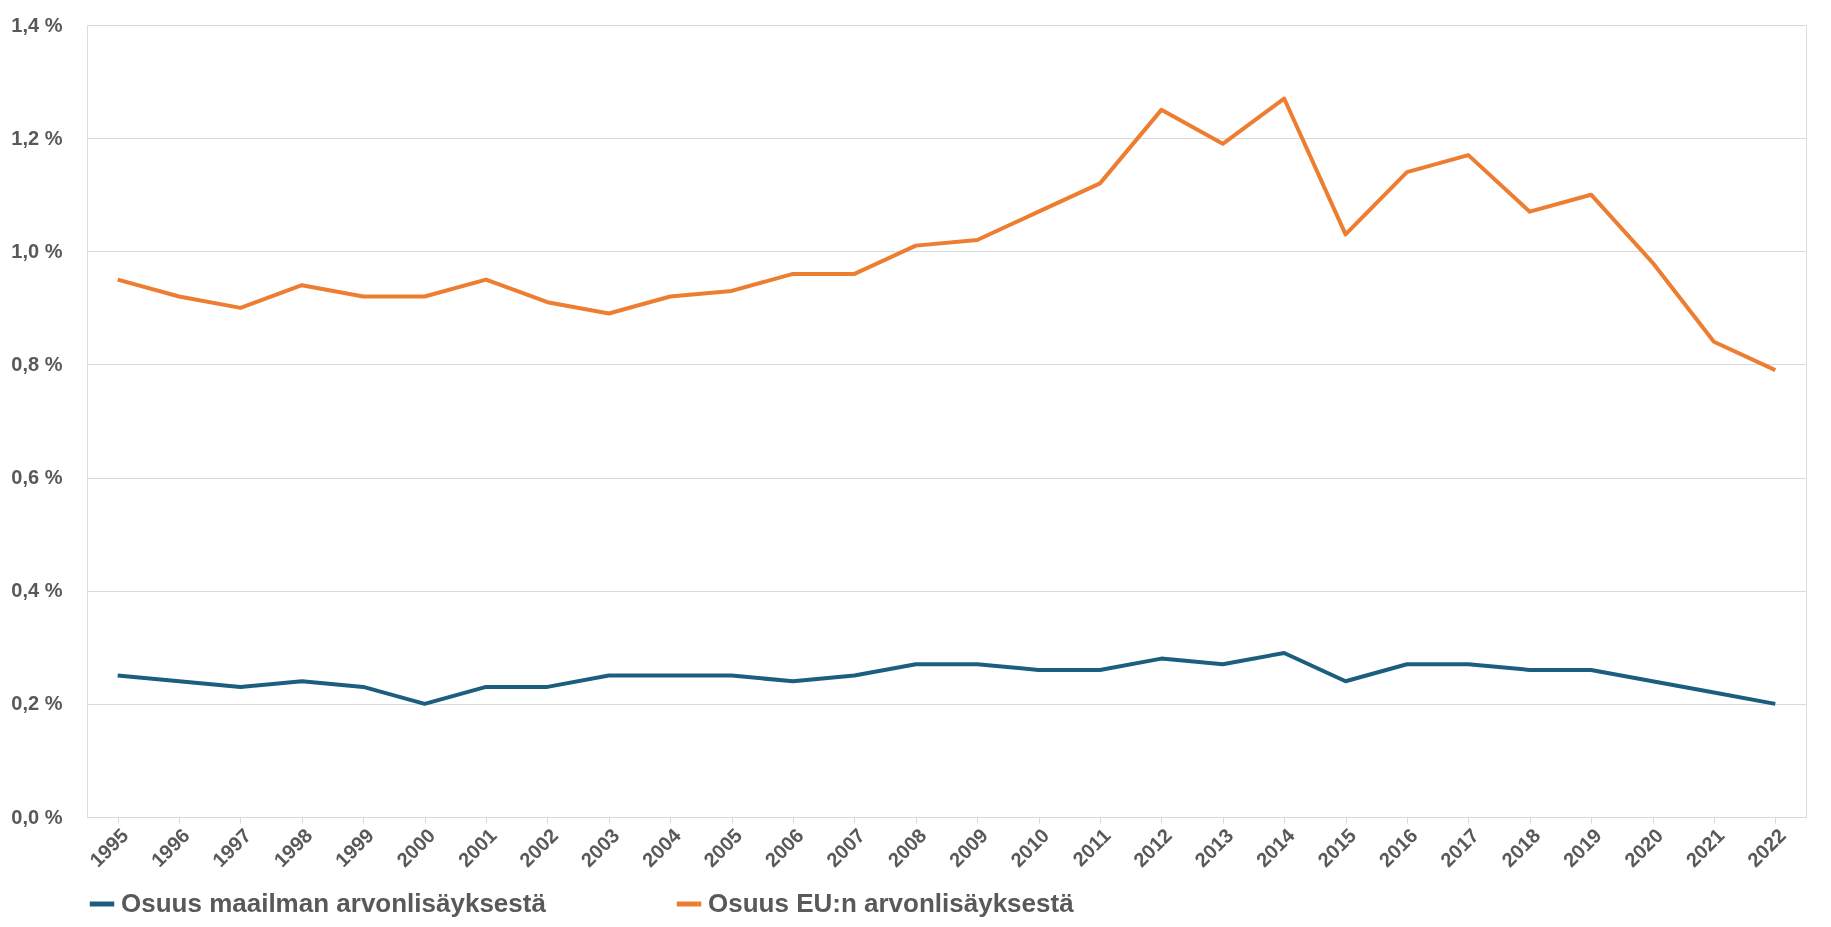  I want to click on y-tick-label: 0,8 %, so click(37, 363).